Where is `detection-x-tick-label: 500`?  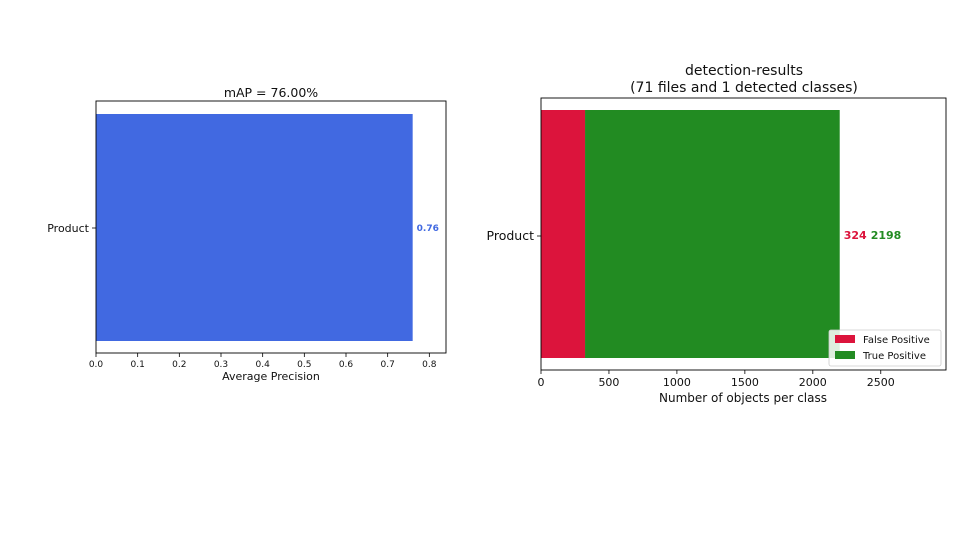
detection-x-tick-label: 500 is located at coordinates (608, 382).